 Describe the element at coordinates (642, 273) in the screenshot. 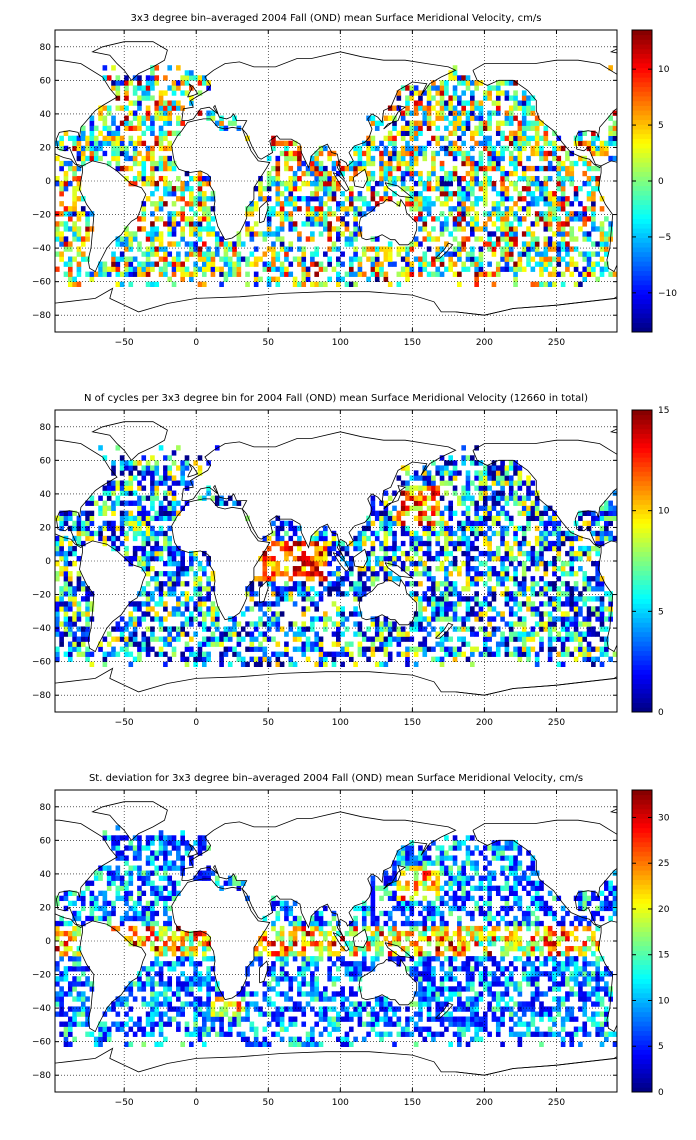

I see `colorbar-swatch` at that location.